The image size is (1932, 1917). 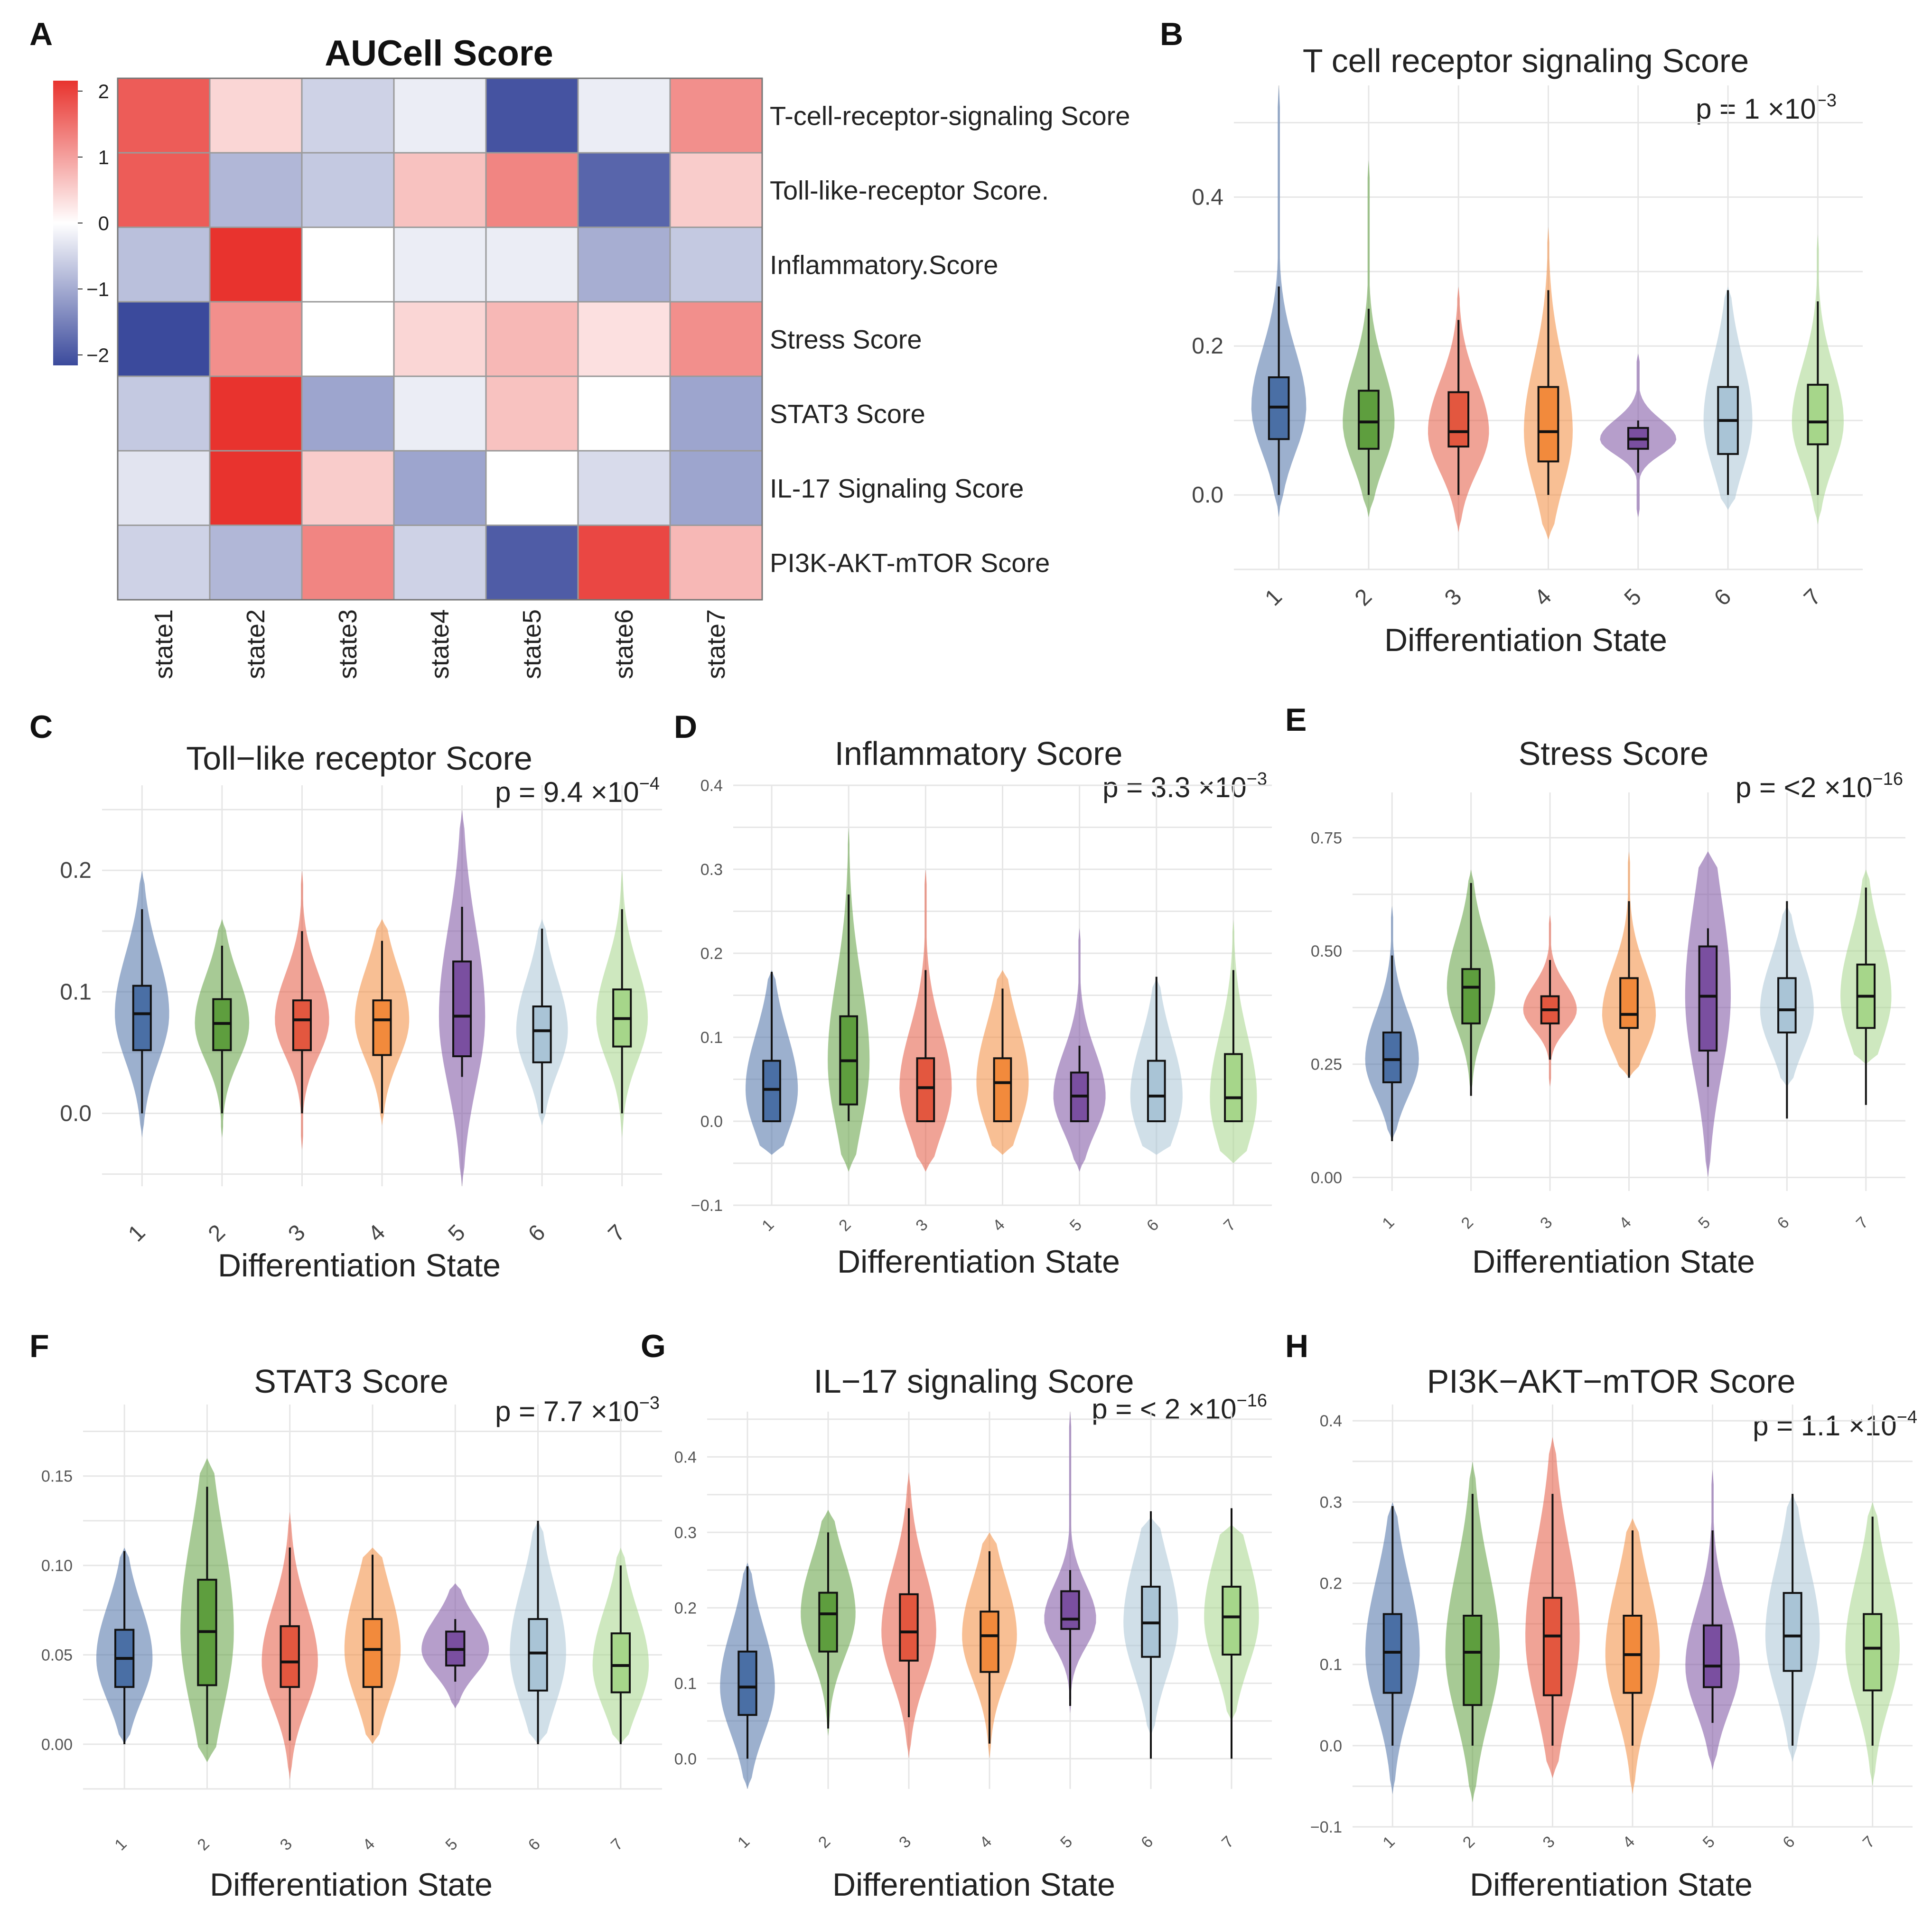 I want to click on p-value-base: p = < 2 ×10, so click(x=1164, y=1409).